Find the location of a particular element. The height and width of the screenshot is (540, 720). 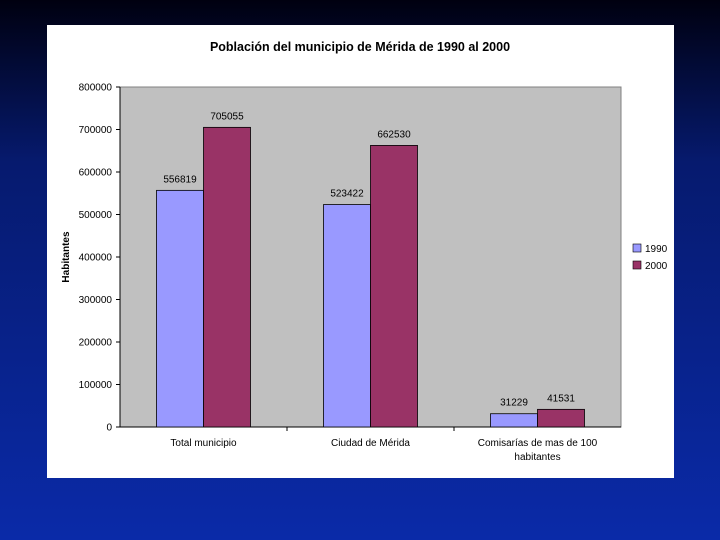

y-tick-label: 100000 is located at coordinates (96, 385).